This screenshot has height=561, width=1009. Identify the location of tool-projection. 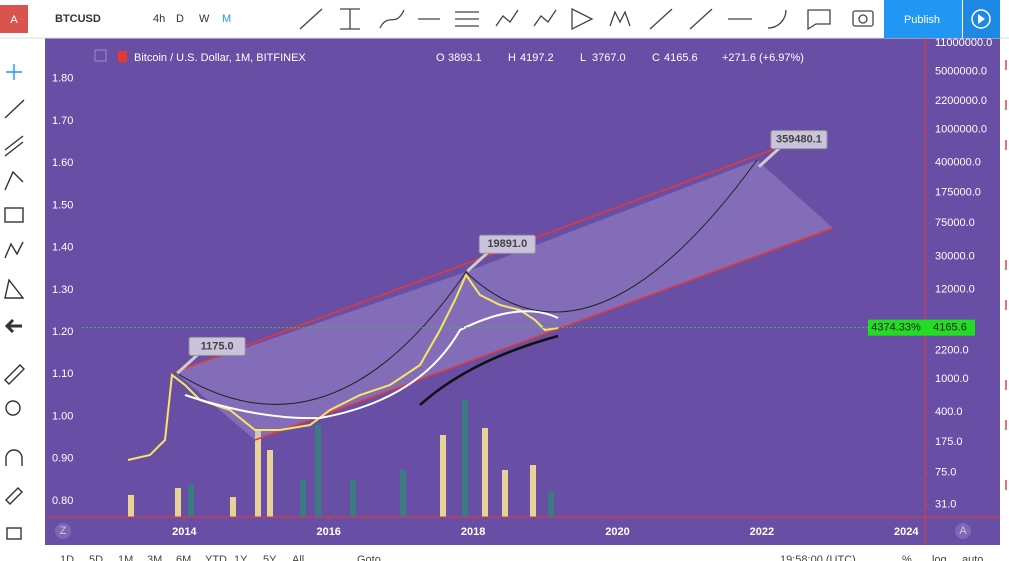
(620, 18).